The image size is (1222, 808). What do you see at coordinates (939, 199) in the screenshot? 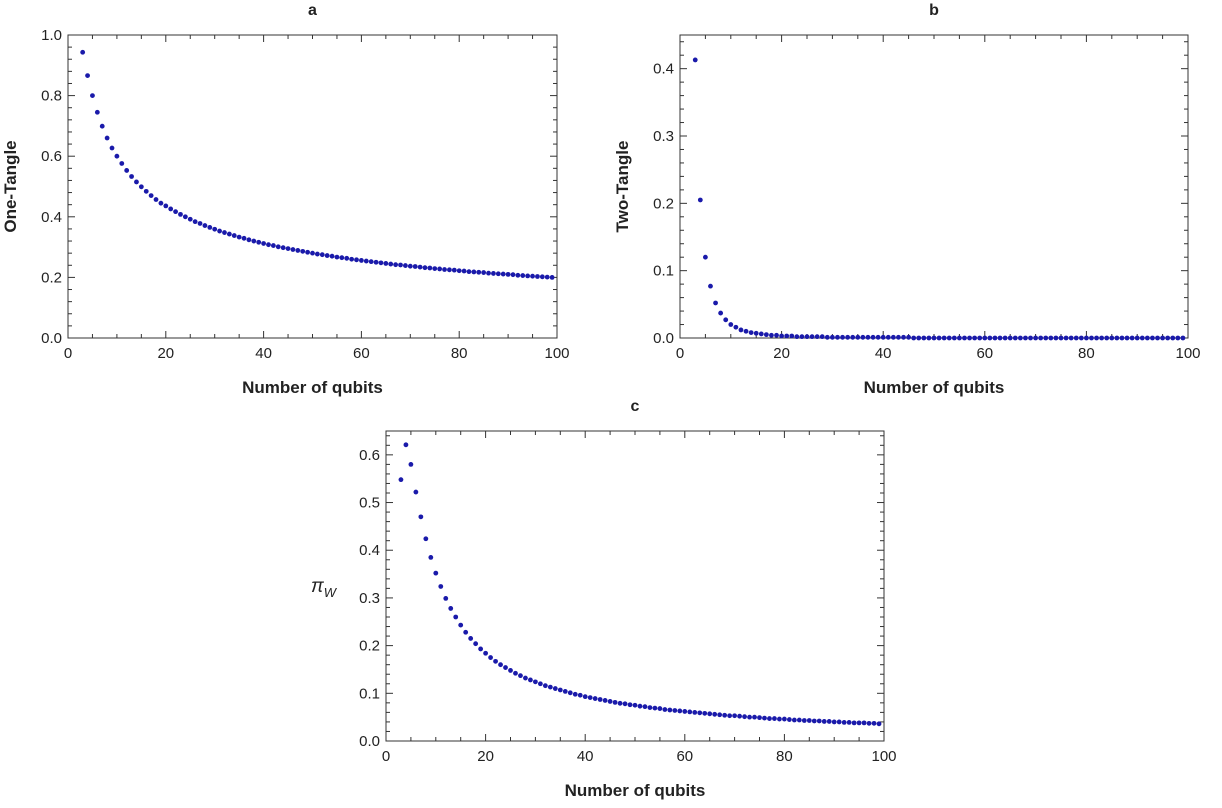
I see `data-series` at bounding box center [939, 199].